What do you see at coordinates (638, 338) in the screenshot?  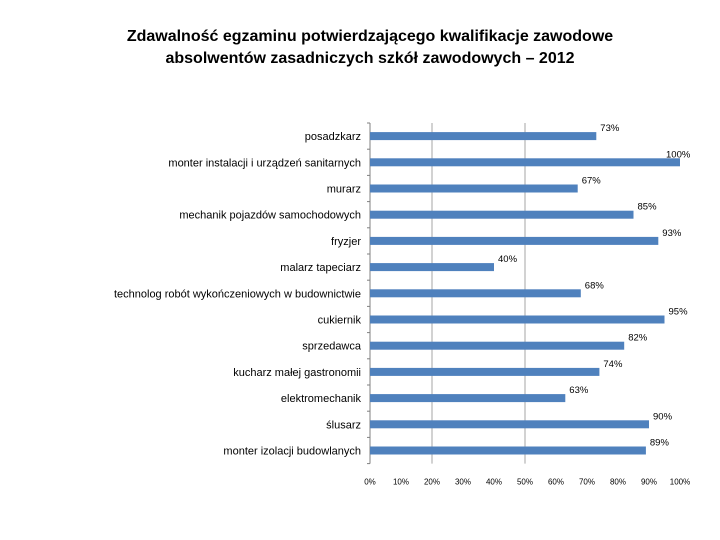 I see `value-label: 82%` at bounding box center [638, 338].